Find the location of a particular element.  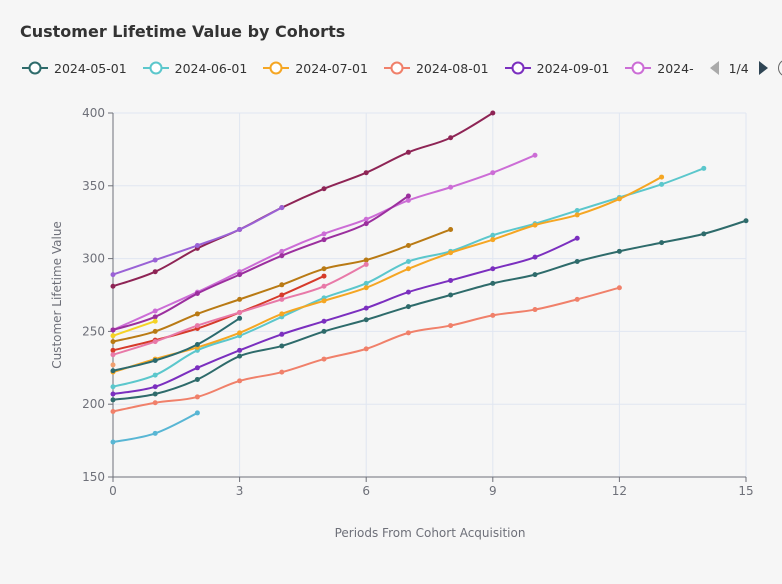

y-tick-label: 300 is located at coordinates (93, 259).